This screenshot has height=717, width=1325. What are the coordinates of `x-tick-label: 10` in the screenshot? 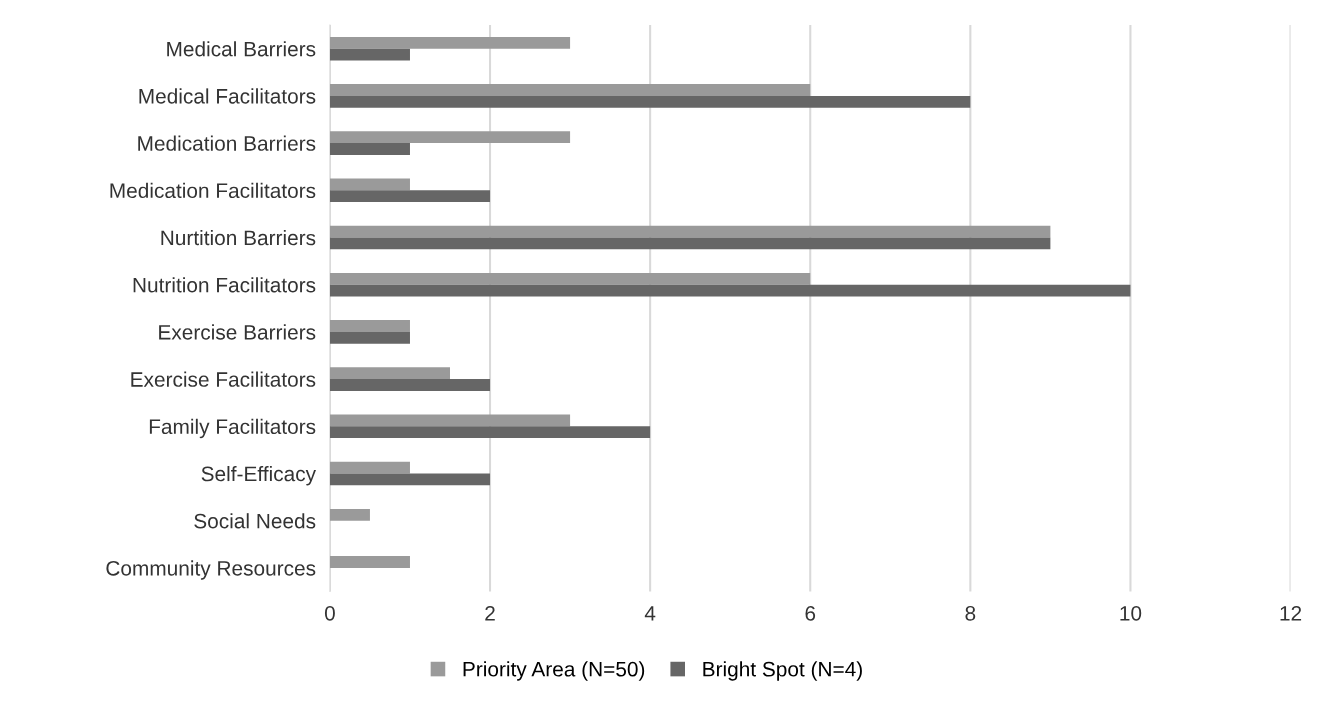 It's located at (1131, 613).